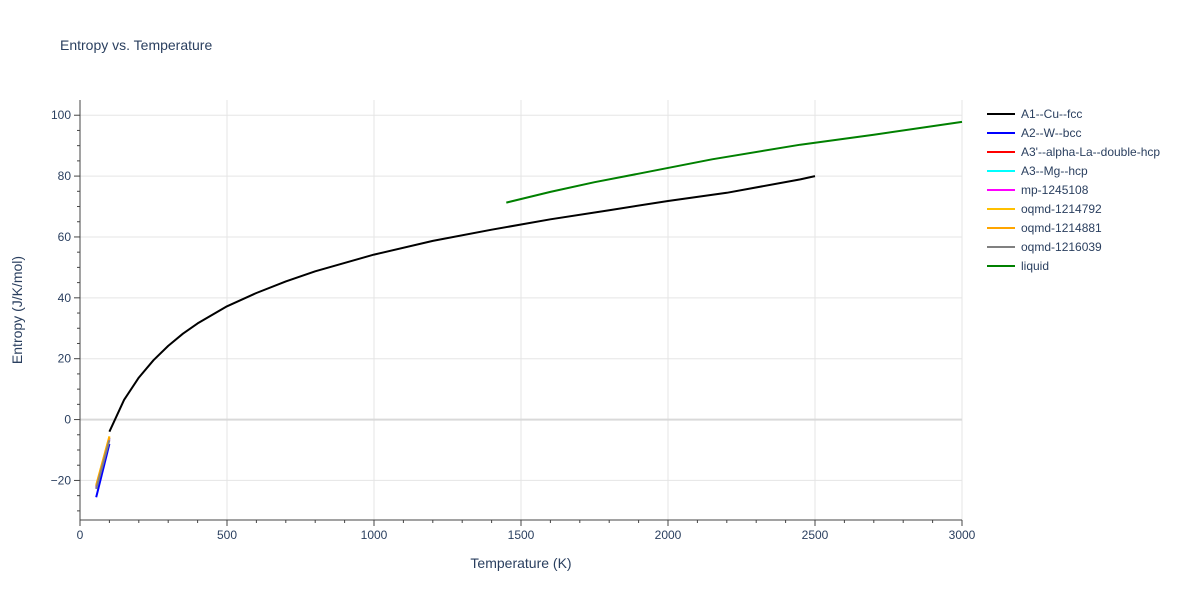 This screenshot has height=600, width=1200. I want to click on x-tick-label: 2000, so click(668, 535).